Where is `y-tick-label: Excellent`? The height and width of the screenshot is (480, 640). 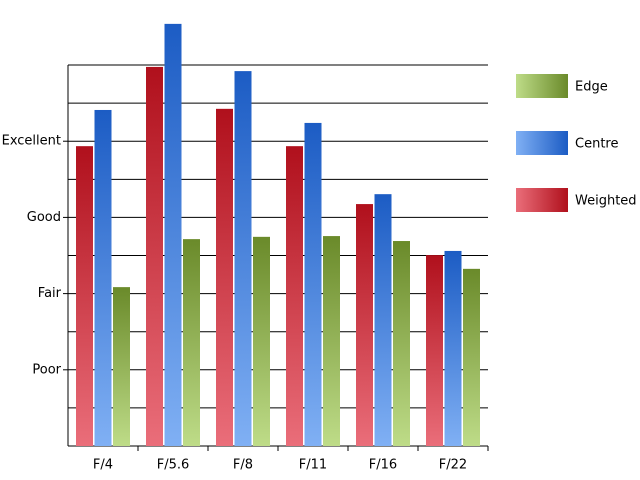 y-tick-label: Excellent is located at coordinates (31, 141).